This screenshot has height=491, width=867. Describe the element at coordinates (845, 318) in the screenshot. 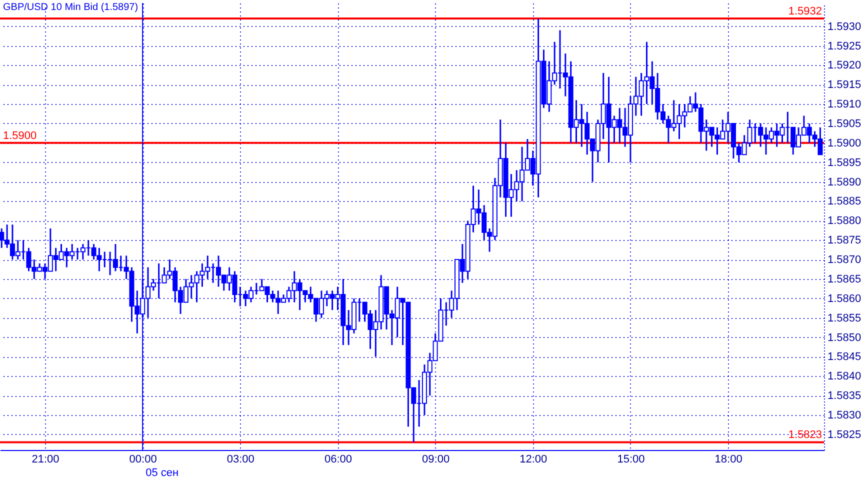

I see `y-tick-label: 1.5855` at that location.